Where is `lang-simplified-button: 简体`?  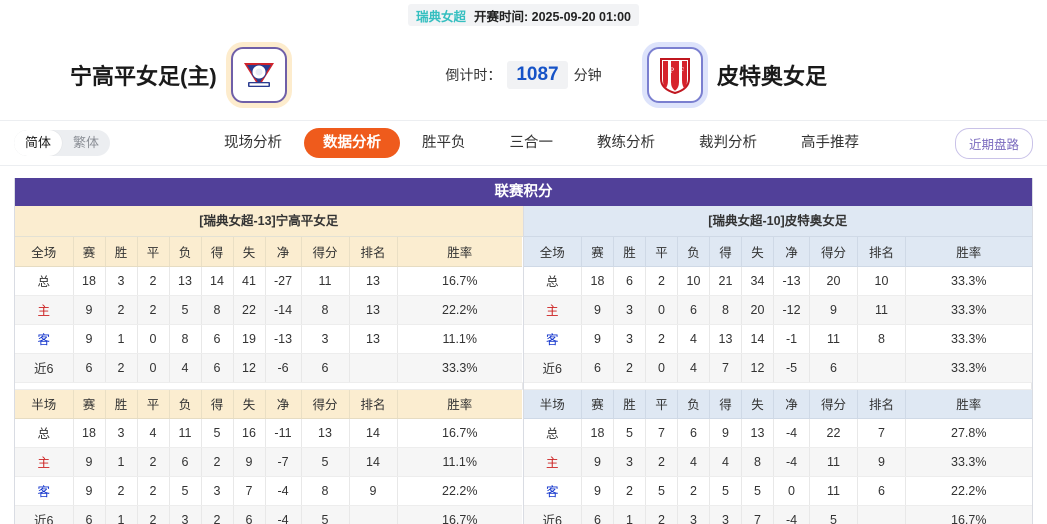 lang-simplified-button: 简体 is located at coordinates (38, 143).